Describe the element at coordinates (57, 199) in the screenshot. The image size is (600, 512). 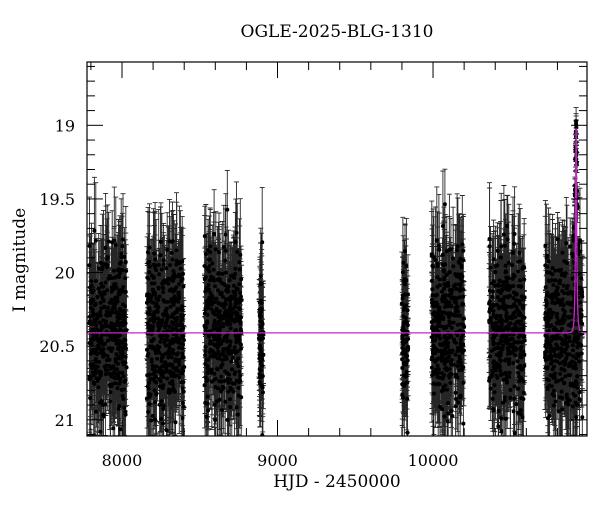
I see `y-tick-label: 19.5` at that location.